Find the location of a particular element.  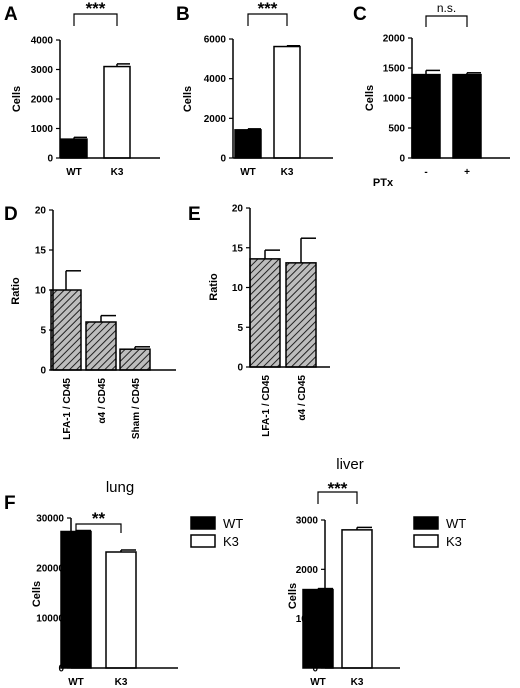

panel-letter: D is located at coordinates (11, 214).